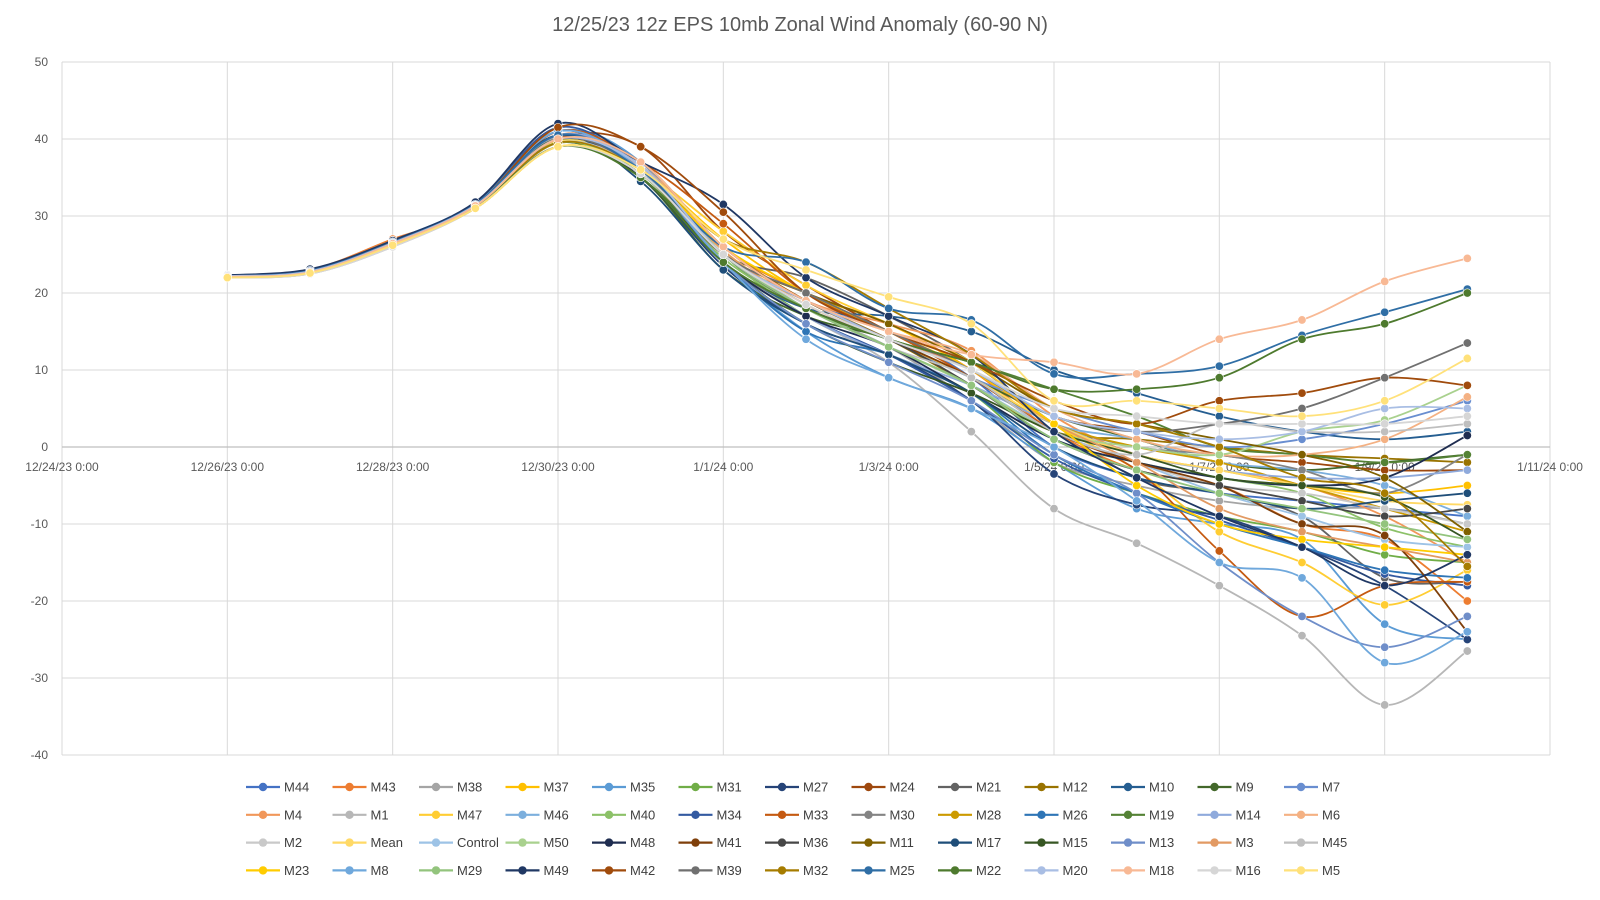  What do you see at coordinates (40, 601) in the screenshot?
I see `y-tick-label: -20` at bounding box center [40, 601].